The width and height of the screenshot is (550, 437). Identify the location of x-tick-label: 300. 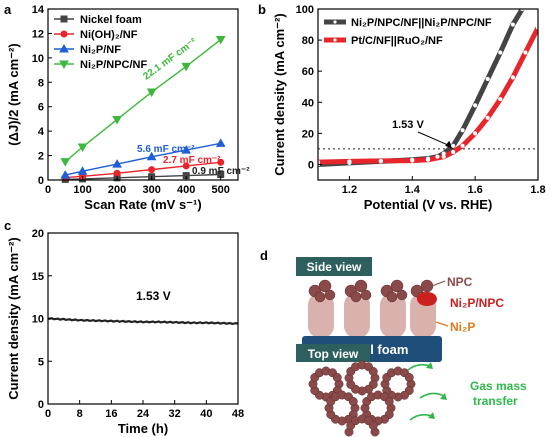
(151, 190).